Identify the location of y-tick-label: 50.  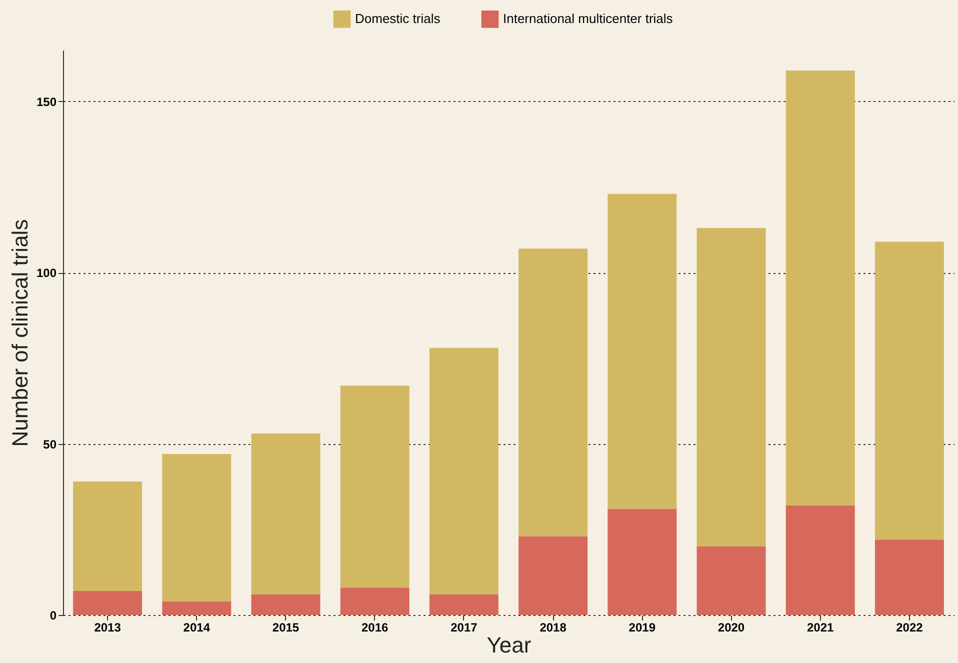
(50, 444).